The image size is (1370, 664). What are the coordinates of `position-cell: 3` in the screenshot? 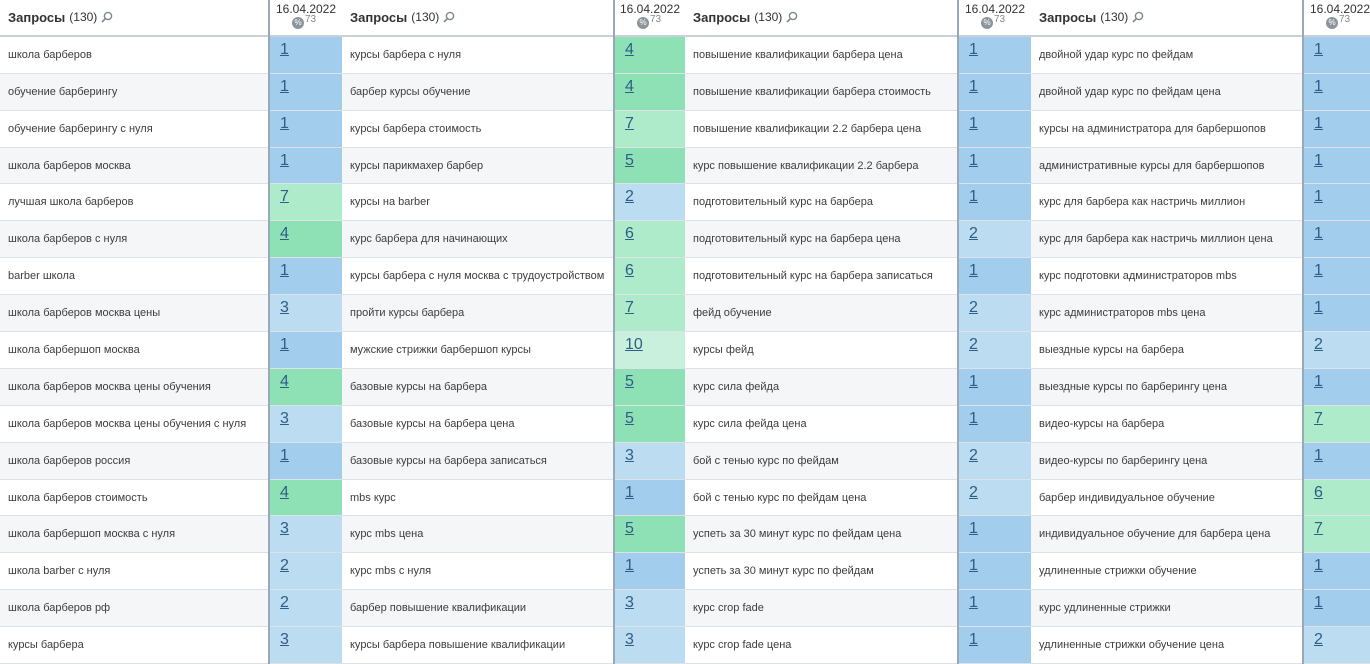 It's located at (650, 461).